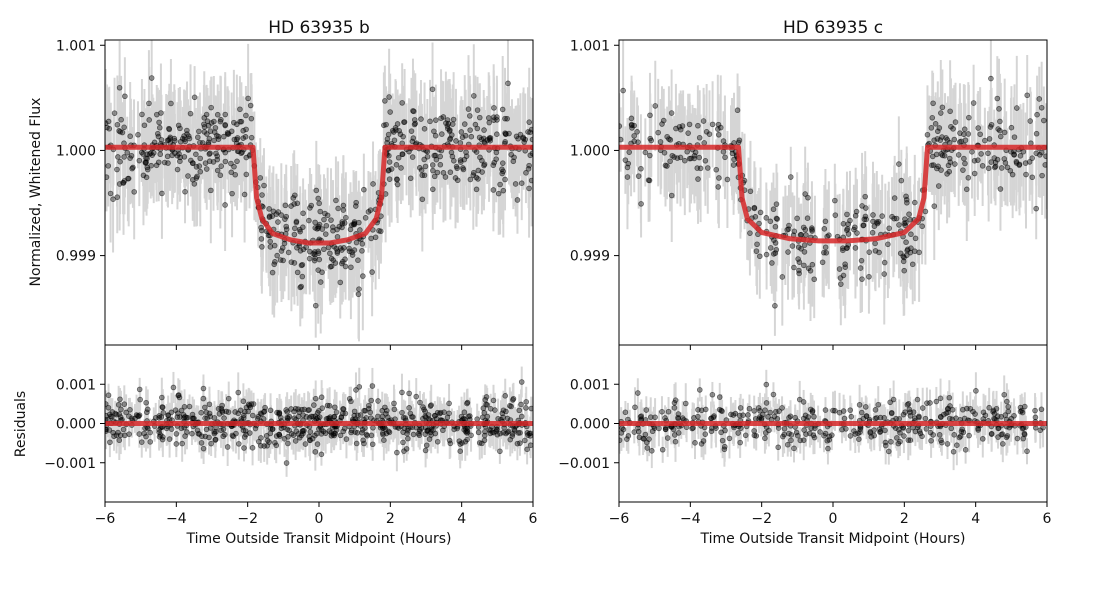  Describe the element at coordinates (390, 519) in the screenshot. I see `xtick-label: 2` at that location.